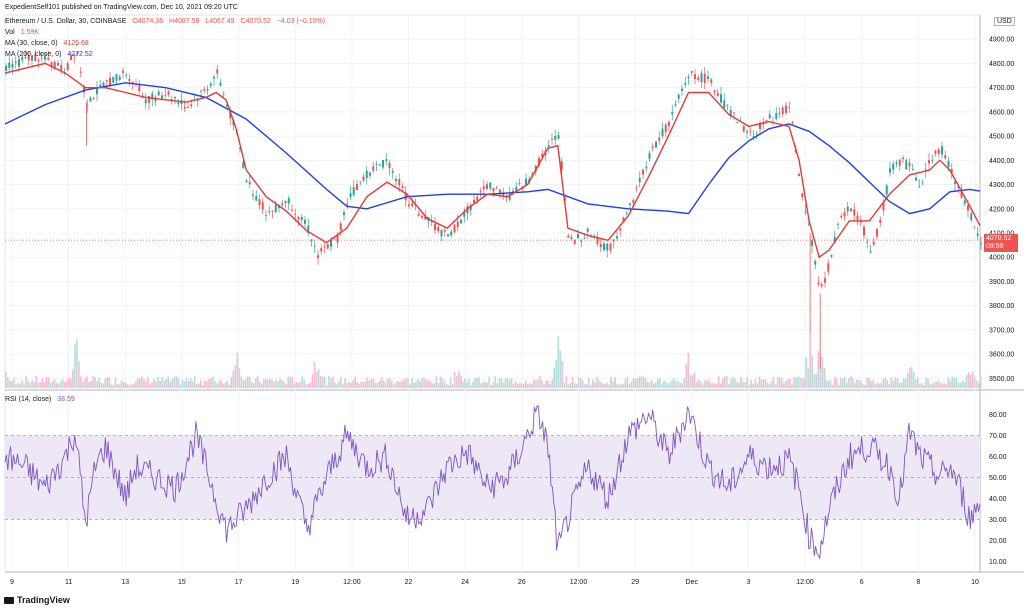 This screenshot has width=1024, height=609. Describe the element at coordinates (220, 21) in the screenshot. I see `ohlc-low: L4067.49` at that location.